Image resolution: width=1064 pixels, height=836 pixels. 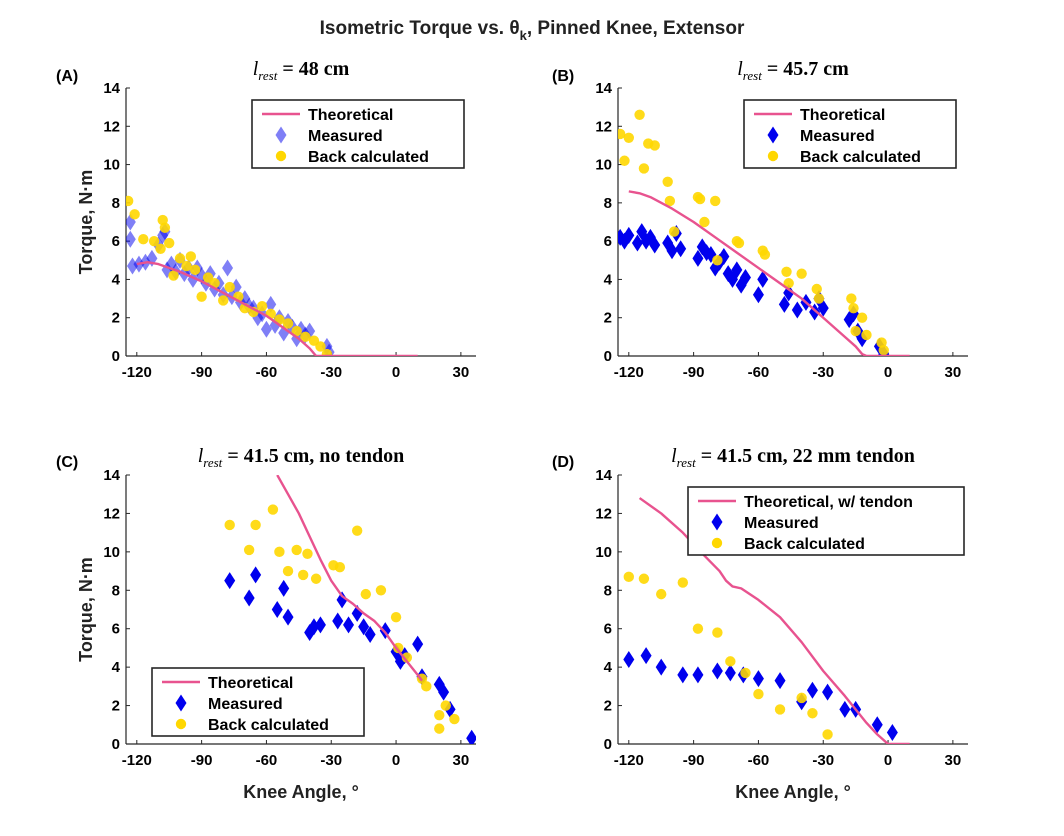 I want to click on subtitle-text: = 41.5 cm, 22 mm tendon, so click(x=805, y=456).